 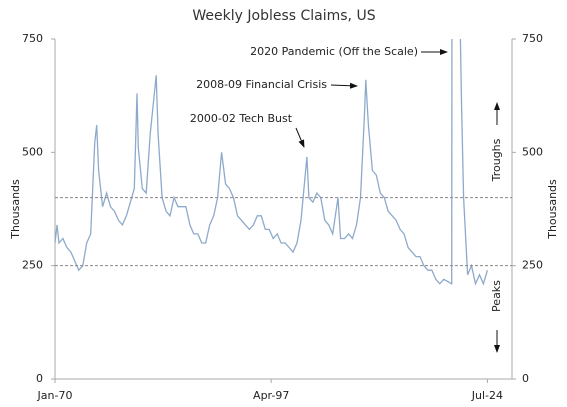 I want to click on y-tick-label: 250, so click(x=32, y=265).